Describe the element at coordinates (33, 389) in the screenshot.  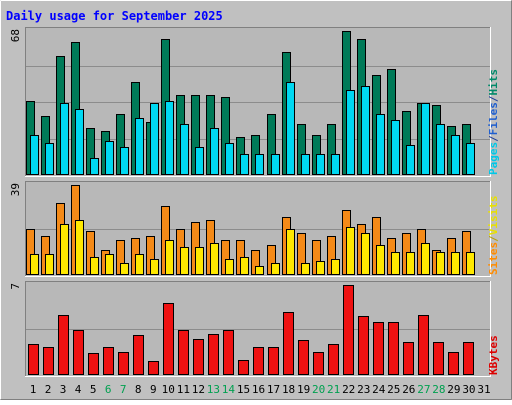
I see `x-tick-label-1: 1` at that location.